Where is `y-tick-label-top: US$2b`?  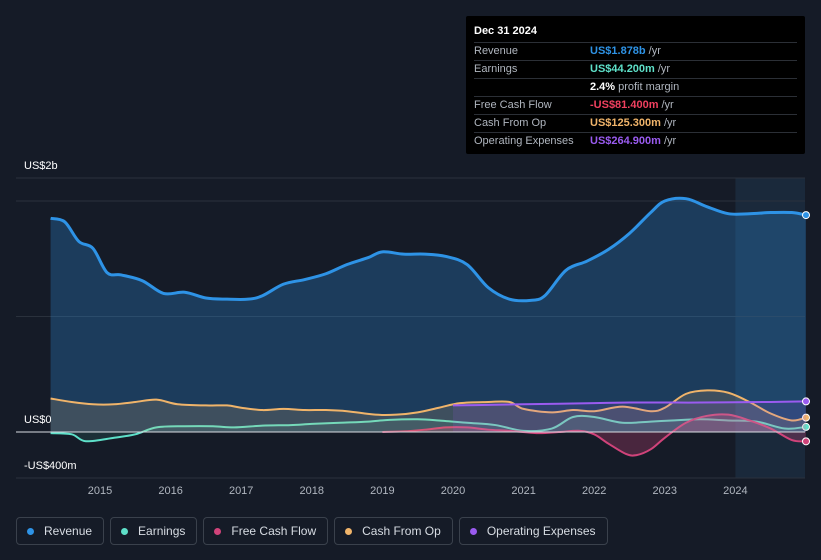
y-tick-label-top: US$2b is located at coordinates (41, 166).